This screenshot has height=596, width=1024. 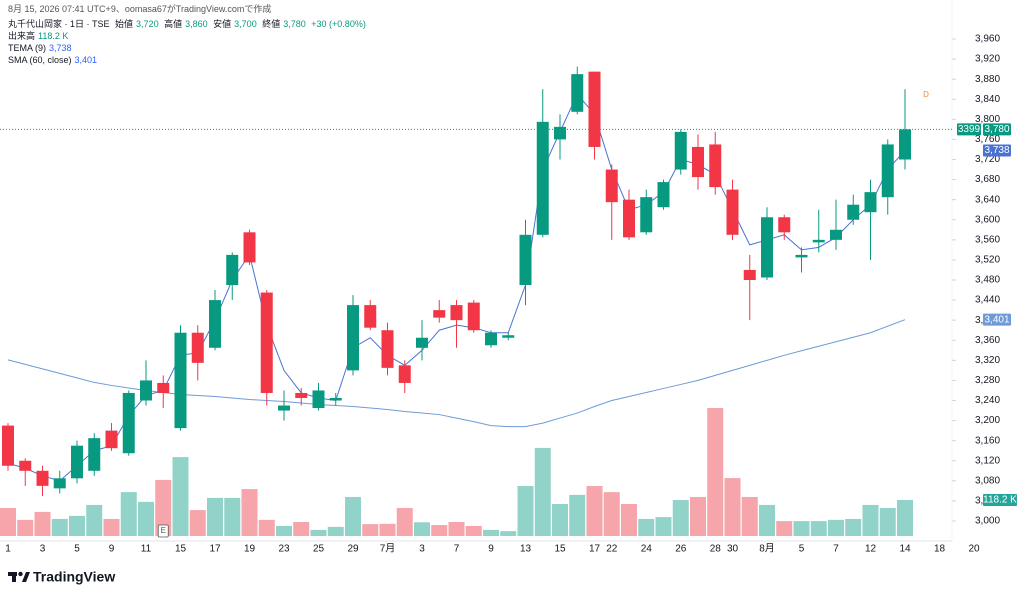 I want to click on event-marker: E, so click(x=163, y=530).